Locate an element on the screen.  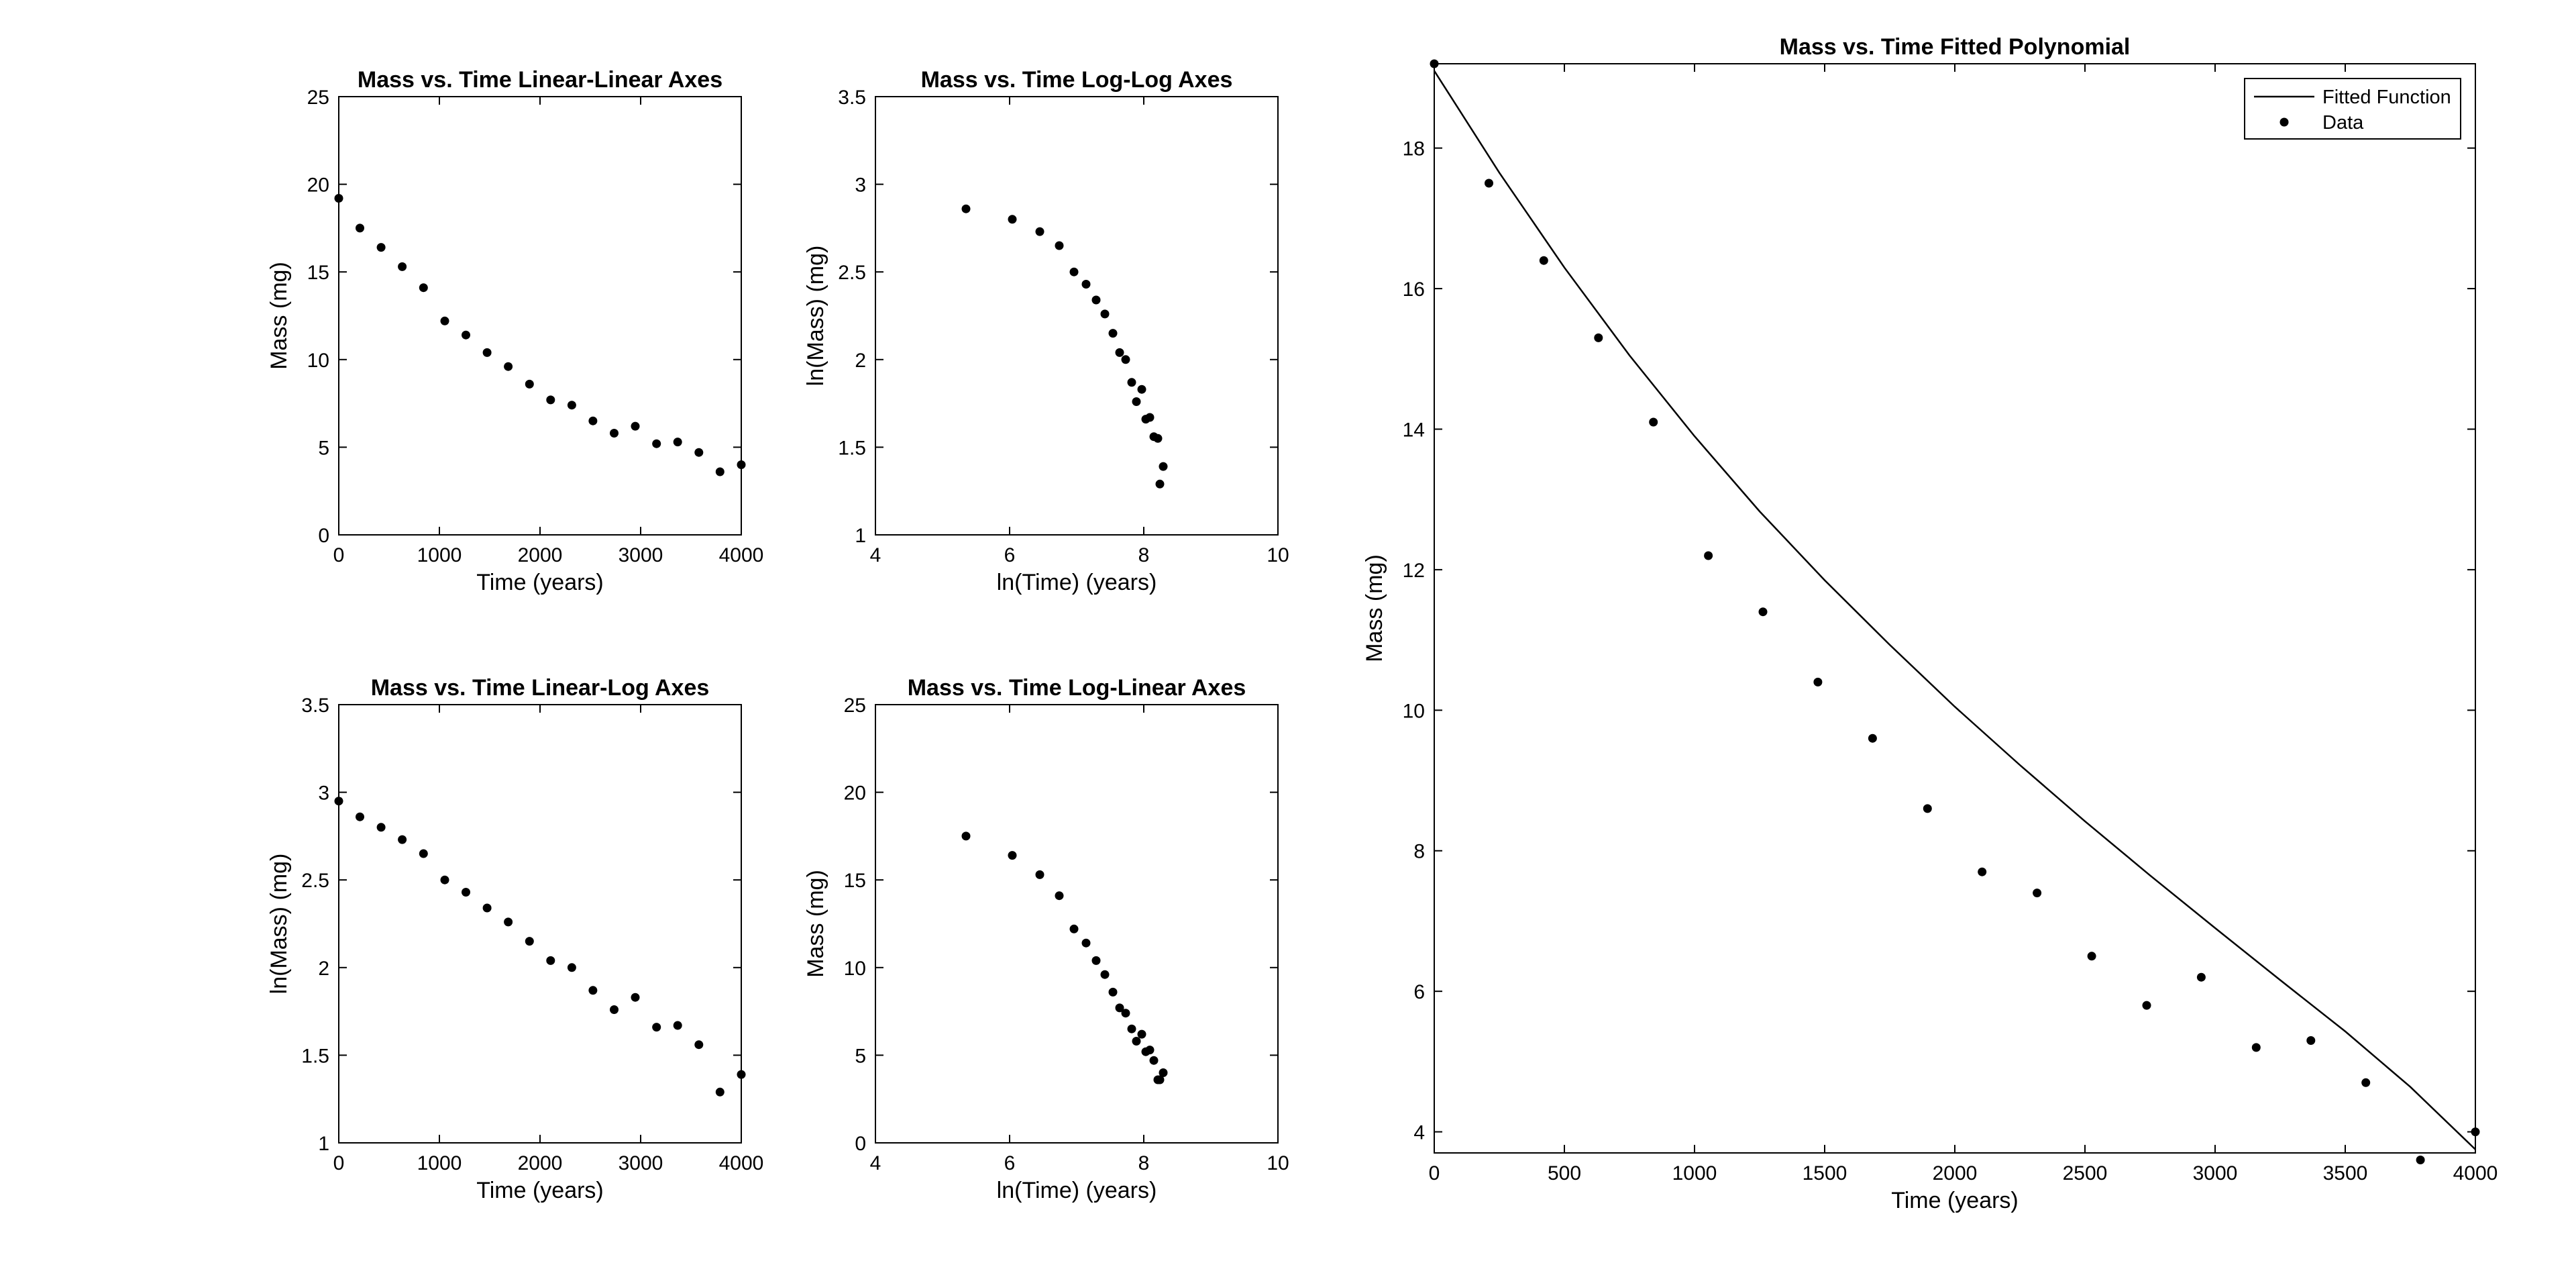
x-tick-label: 1500 is located at coordinates (1825, 1173).